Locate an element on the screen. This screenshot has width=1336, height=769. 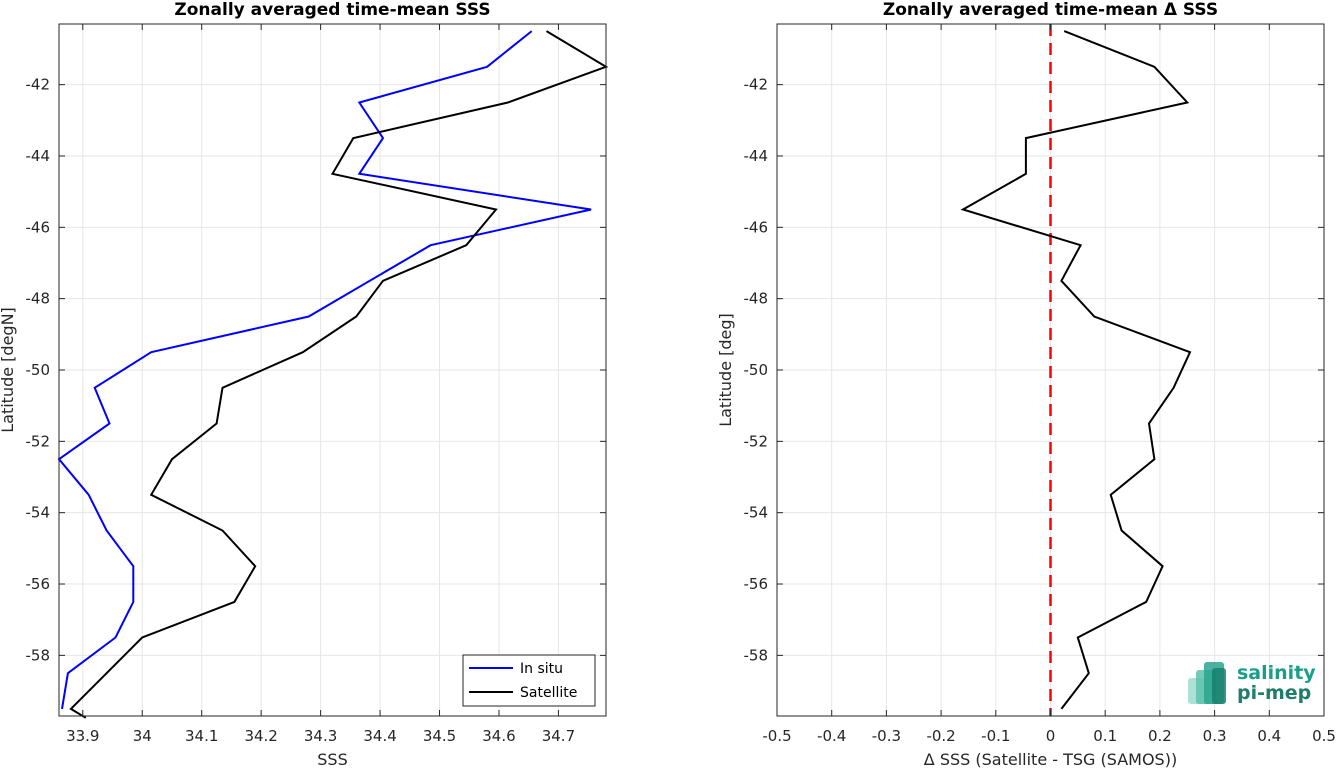
logo-text-salinity: salinity is located at coordinates (1276, 673).